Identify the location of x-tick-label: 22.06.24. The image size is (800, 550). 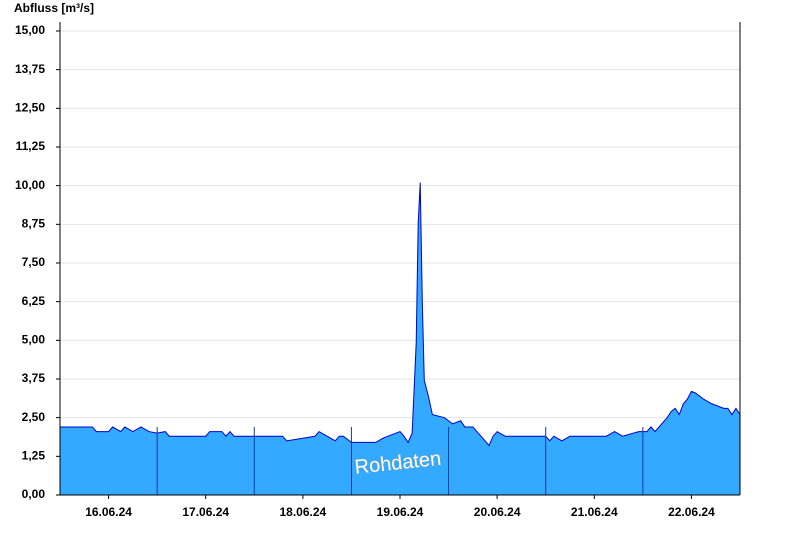
(691, 512).